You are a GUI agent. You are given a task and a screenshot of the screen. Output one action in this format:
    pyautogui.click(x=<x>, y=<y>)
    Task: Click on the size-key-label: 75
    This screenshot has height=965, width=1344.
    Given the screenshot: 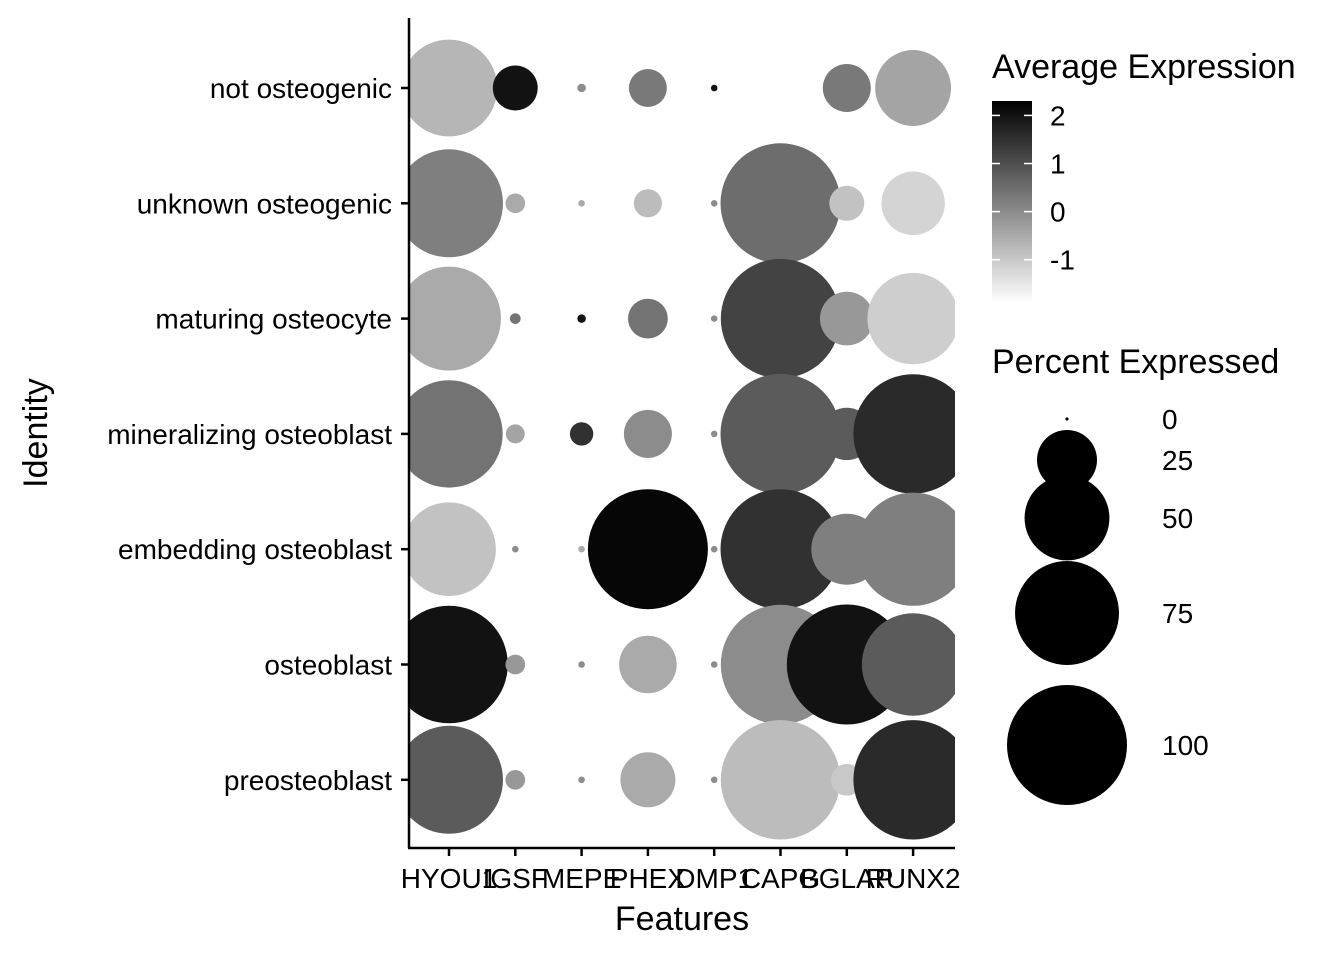 What is the action you would take?
    pyautogui.click(x=1177, y=613)
    